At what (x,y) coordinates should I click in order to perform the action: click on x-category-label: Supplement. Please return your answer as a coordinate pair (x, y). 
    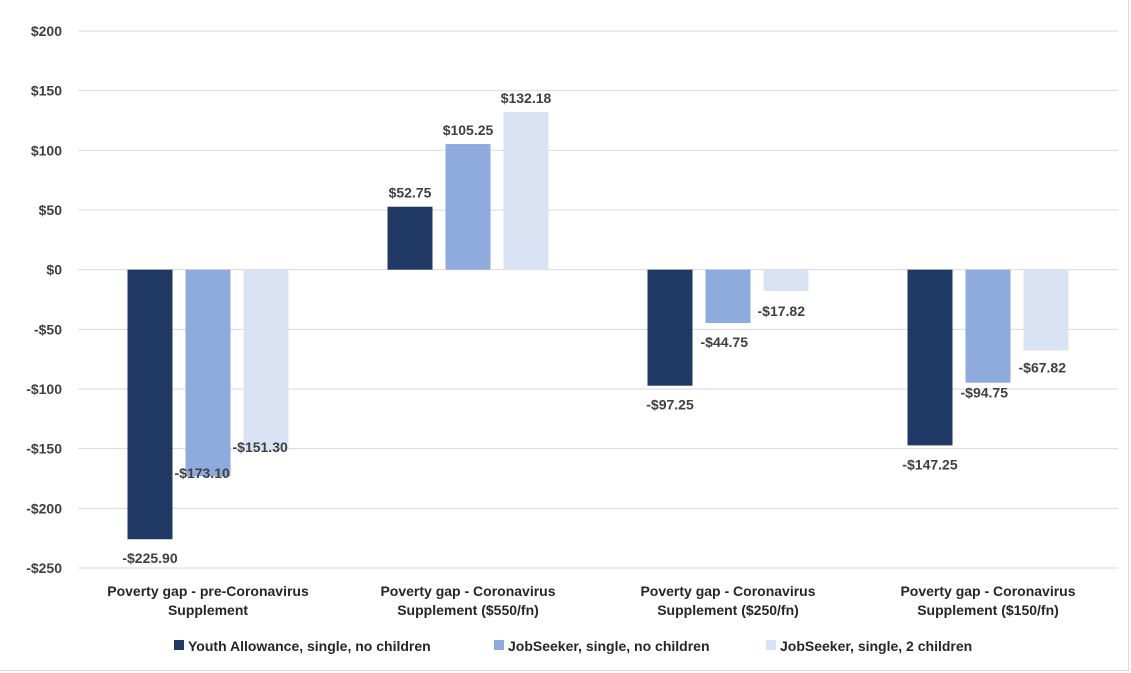
    Looking at the image, I should click on (208, 610).